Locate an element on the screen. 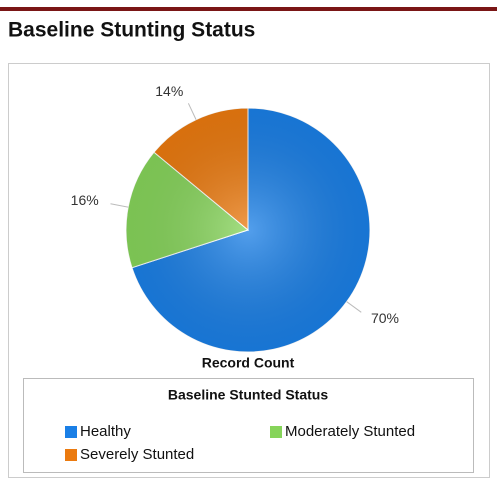 This screenshot has height=493, width=497. legend-label: Healthy is located at coordinates (105, 431).